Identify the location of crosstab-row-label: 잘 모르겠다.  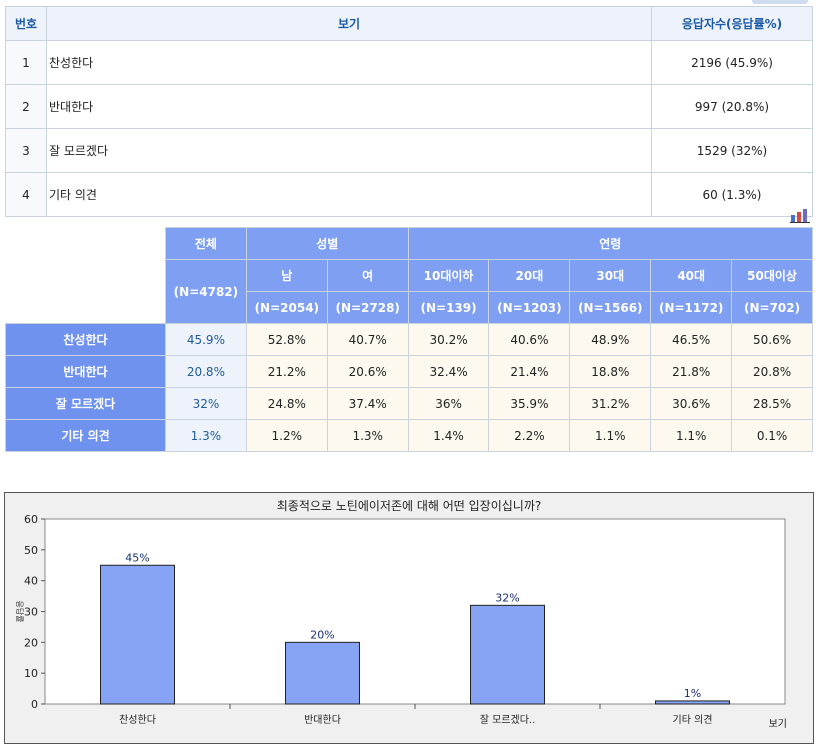
(85, 403).